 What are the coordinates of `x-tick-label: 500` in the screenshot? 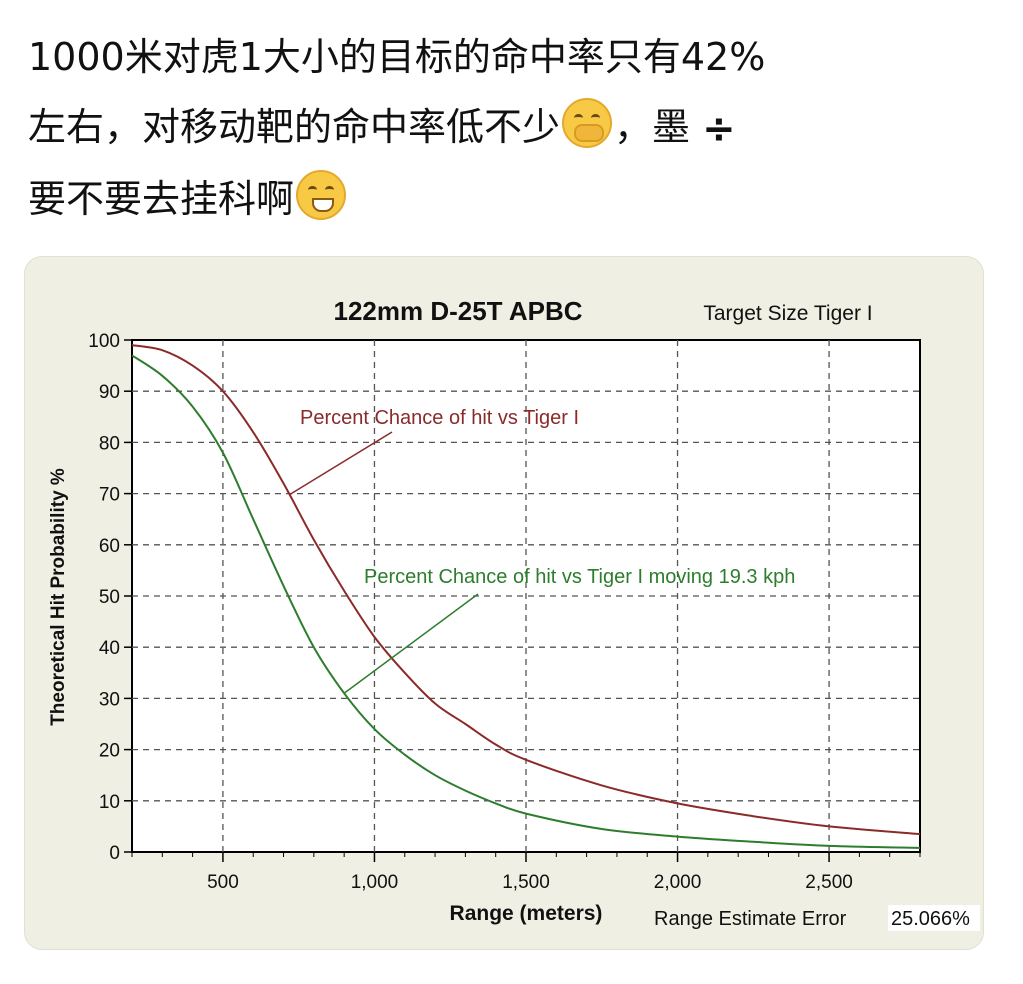 It's located at (223, 882).